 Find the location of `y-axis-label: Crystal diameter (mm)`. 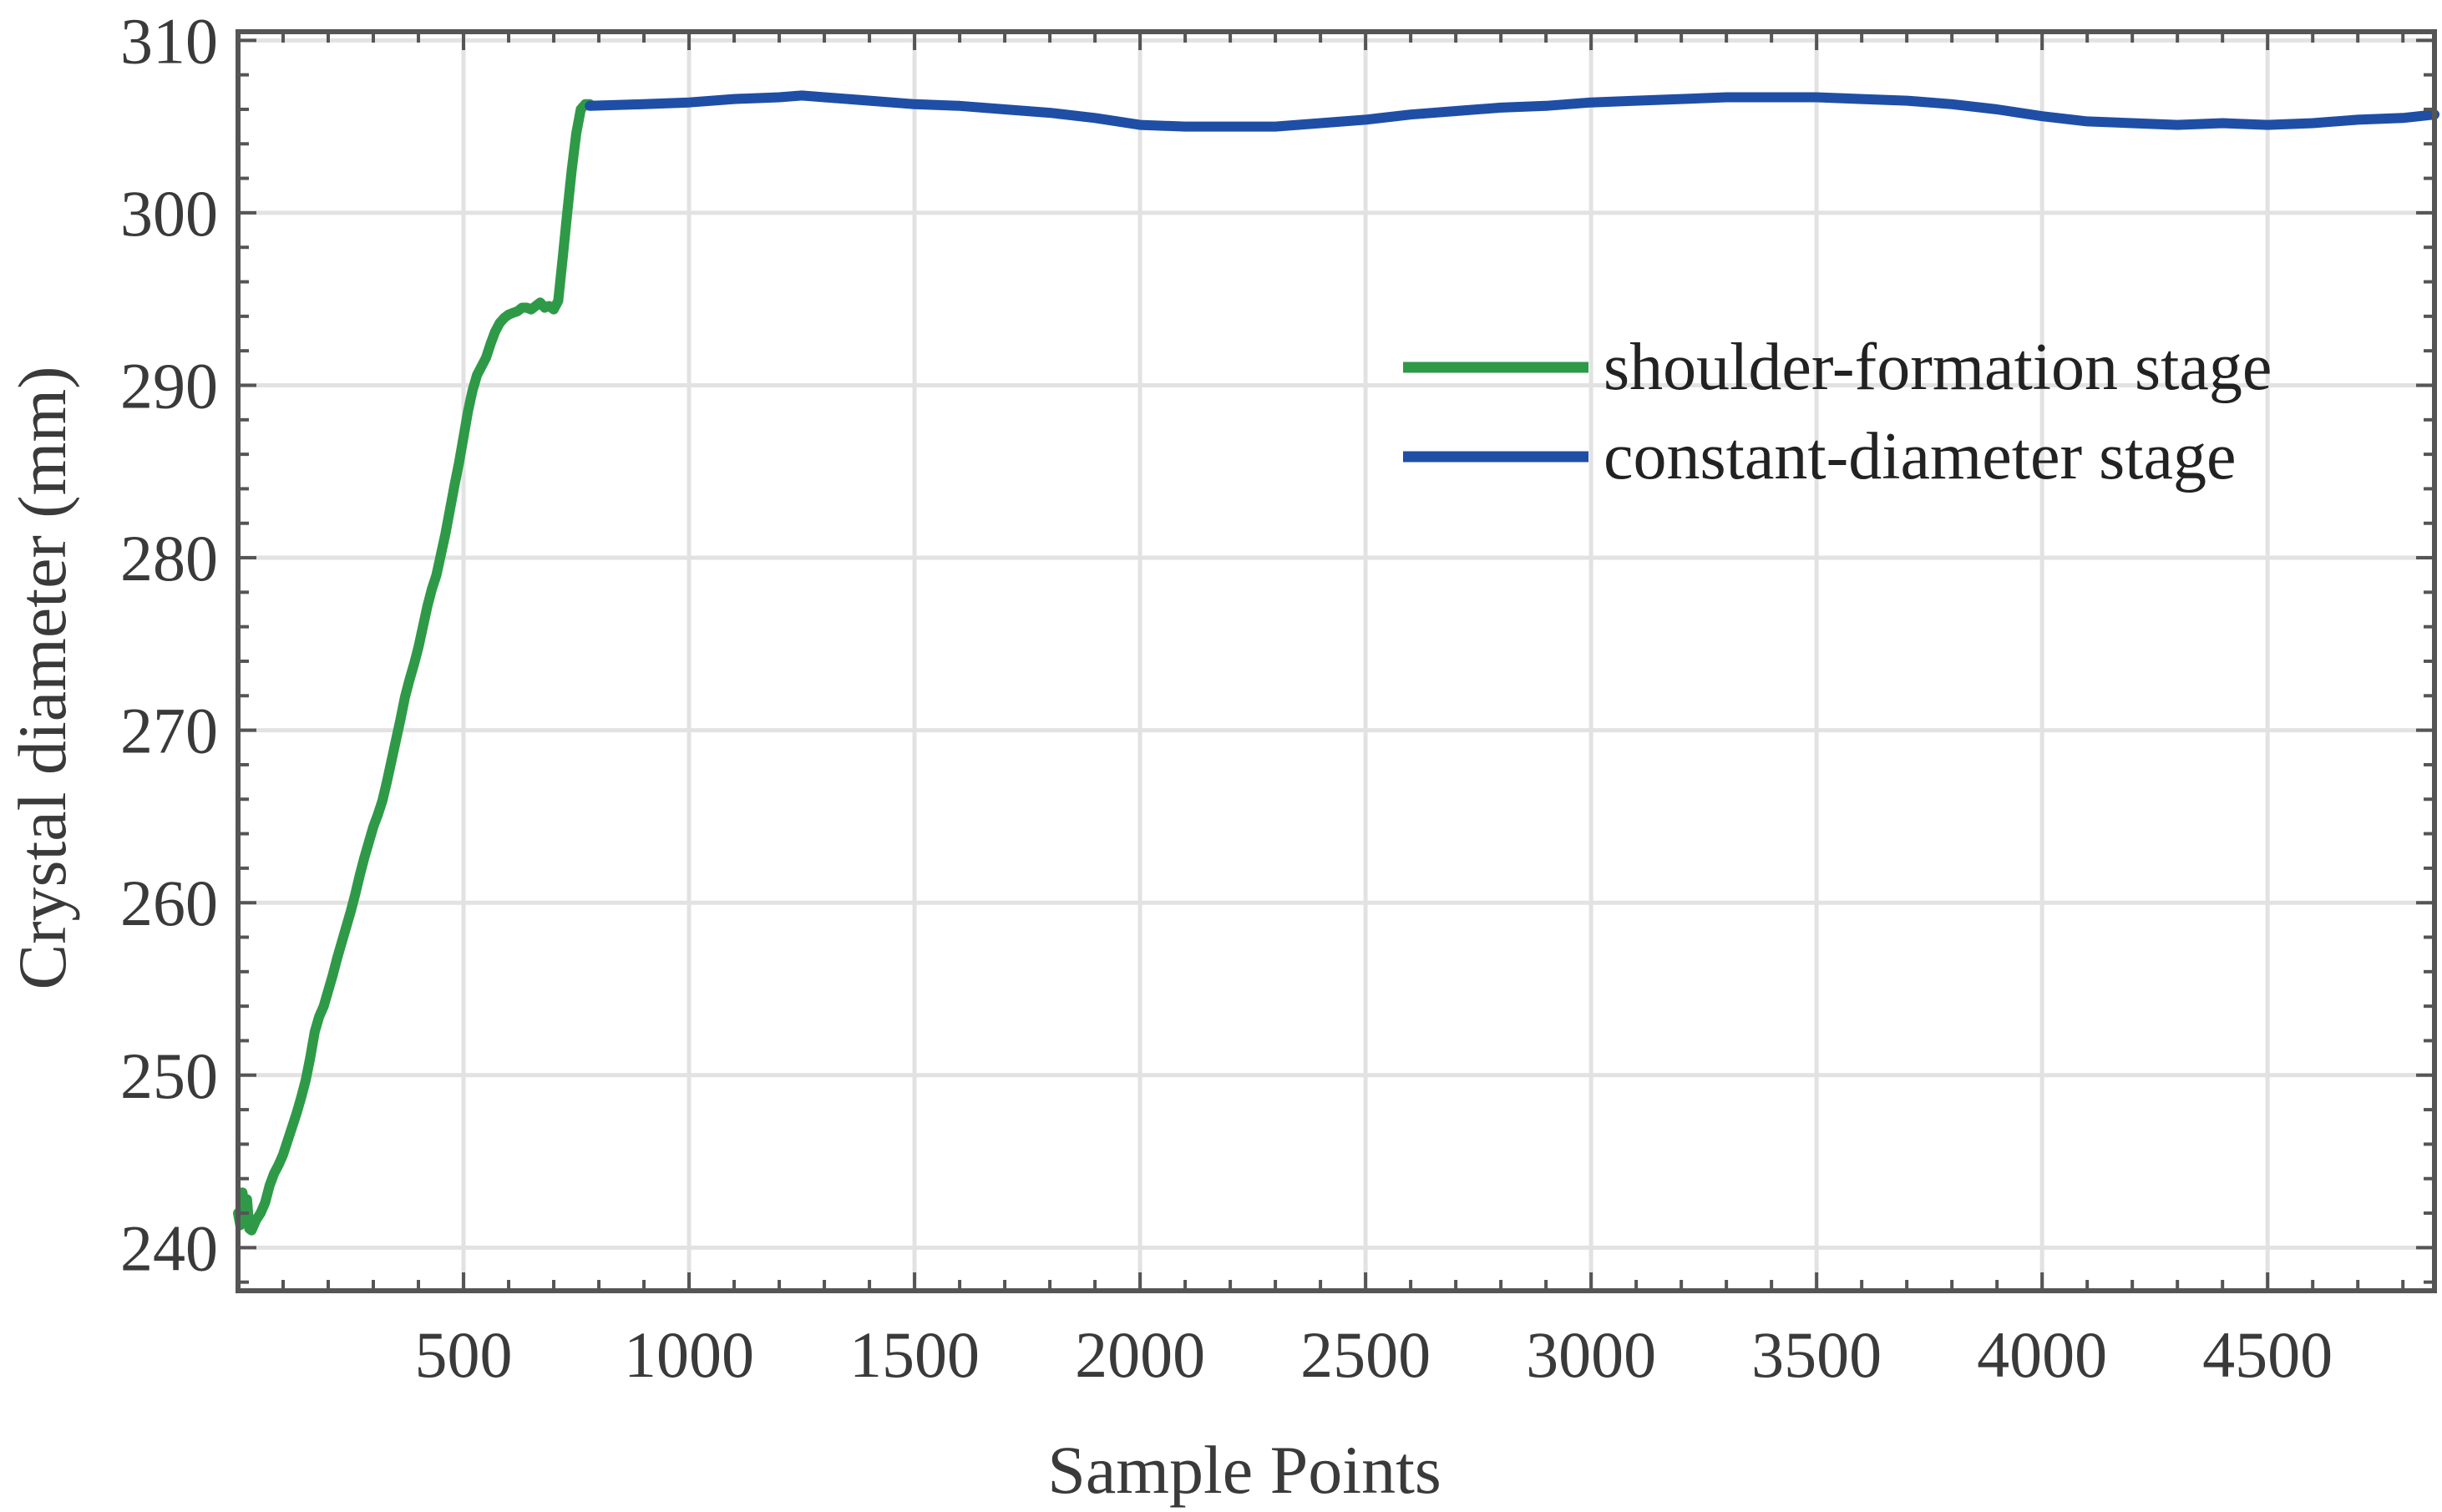

y-axis-label: Crystal diameter (mm) is located at coordinates (42, 679).